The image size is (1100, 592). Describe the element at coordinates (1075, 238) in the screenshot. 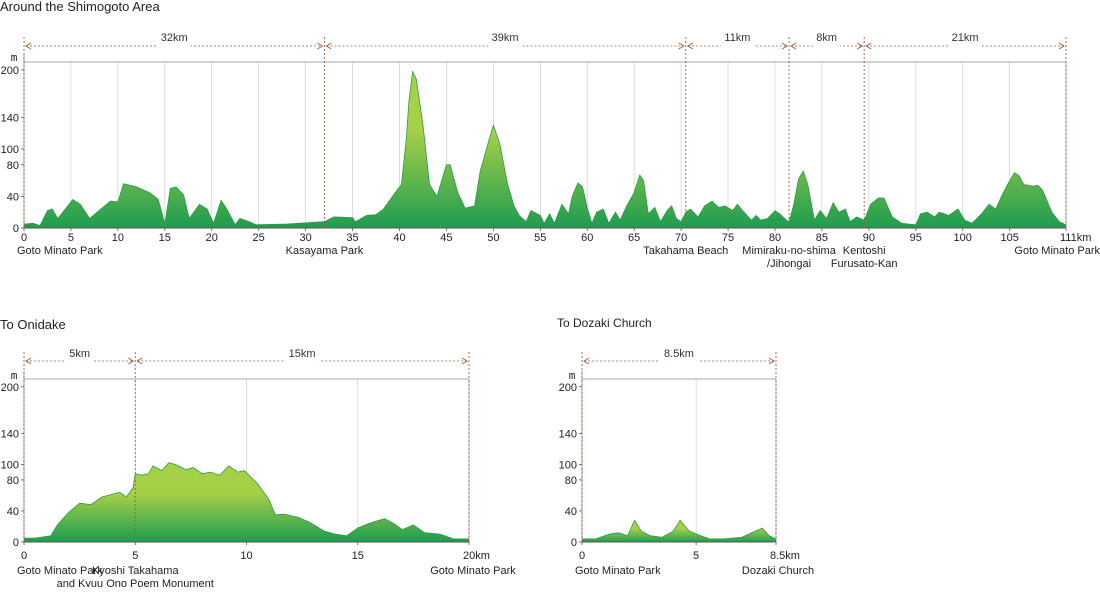

I see `x-tick-label: 111km` at that location.